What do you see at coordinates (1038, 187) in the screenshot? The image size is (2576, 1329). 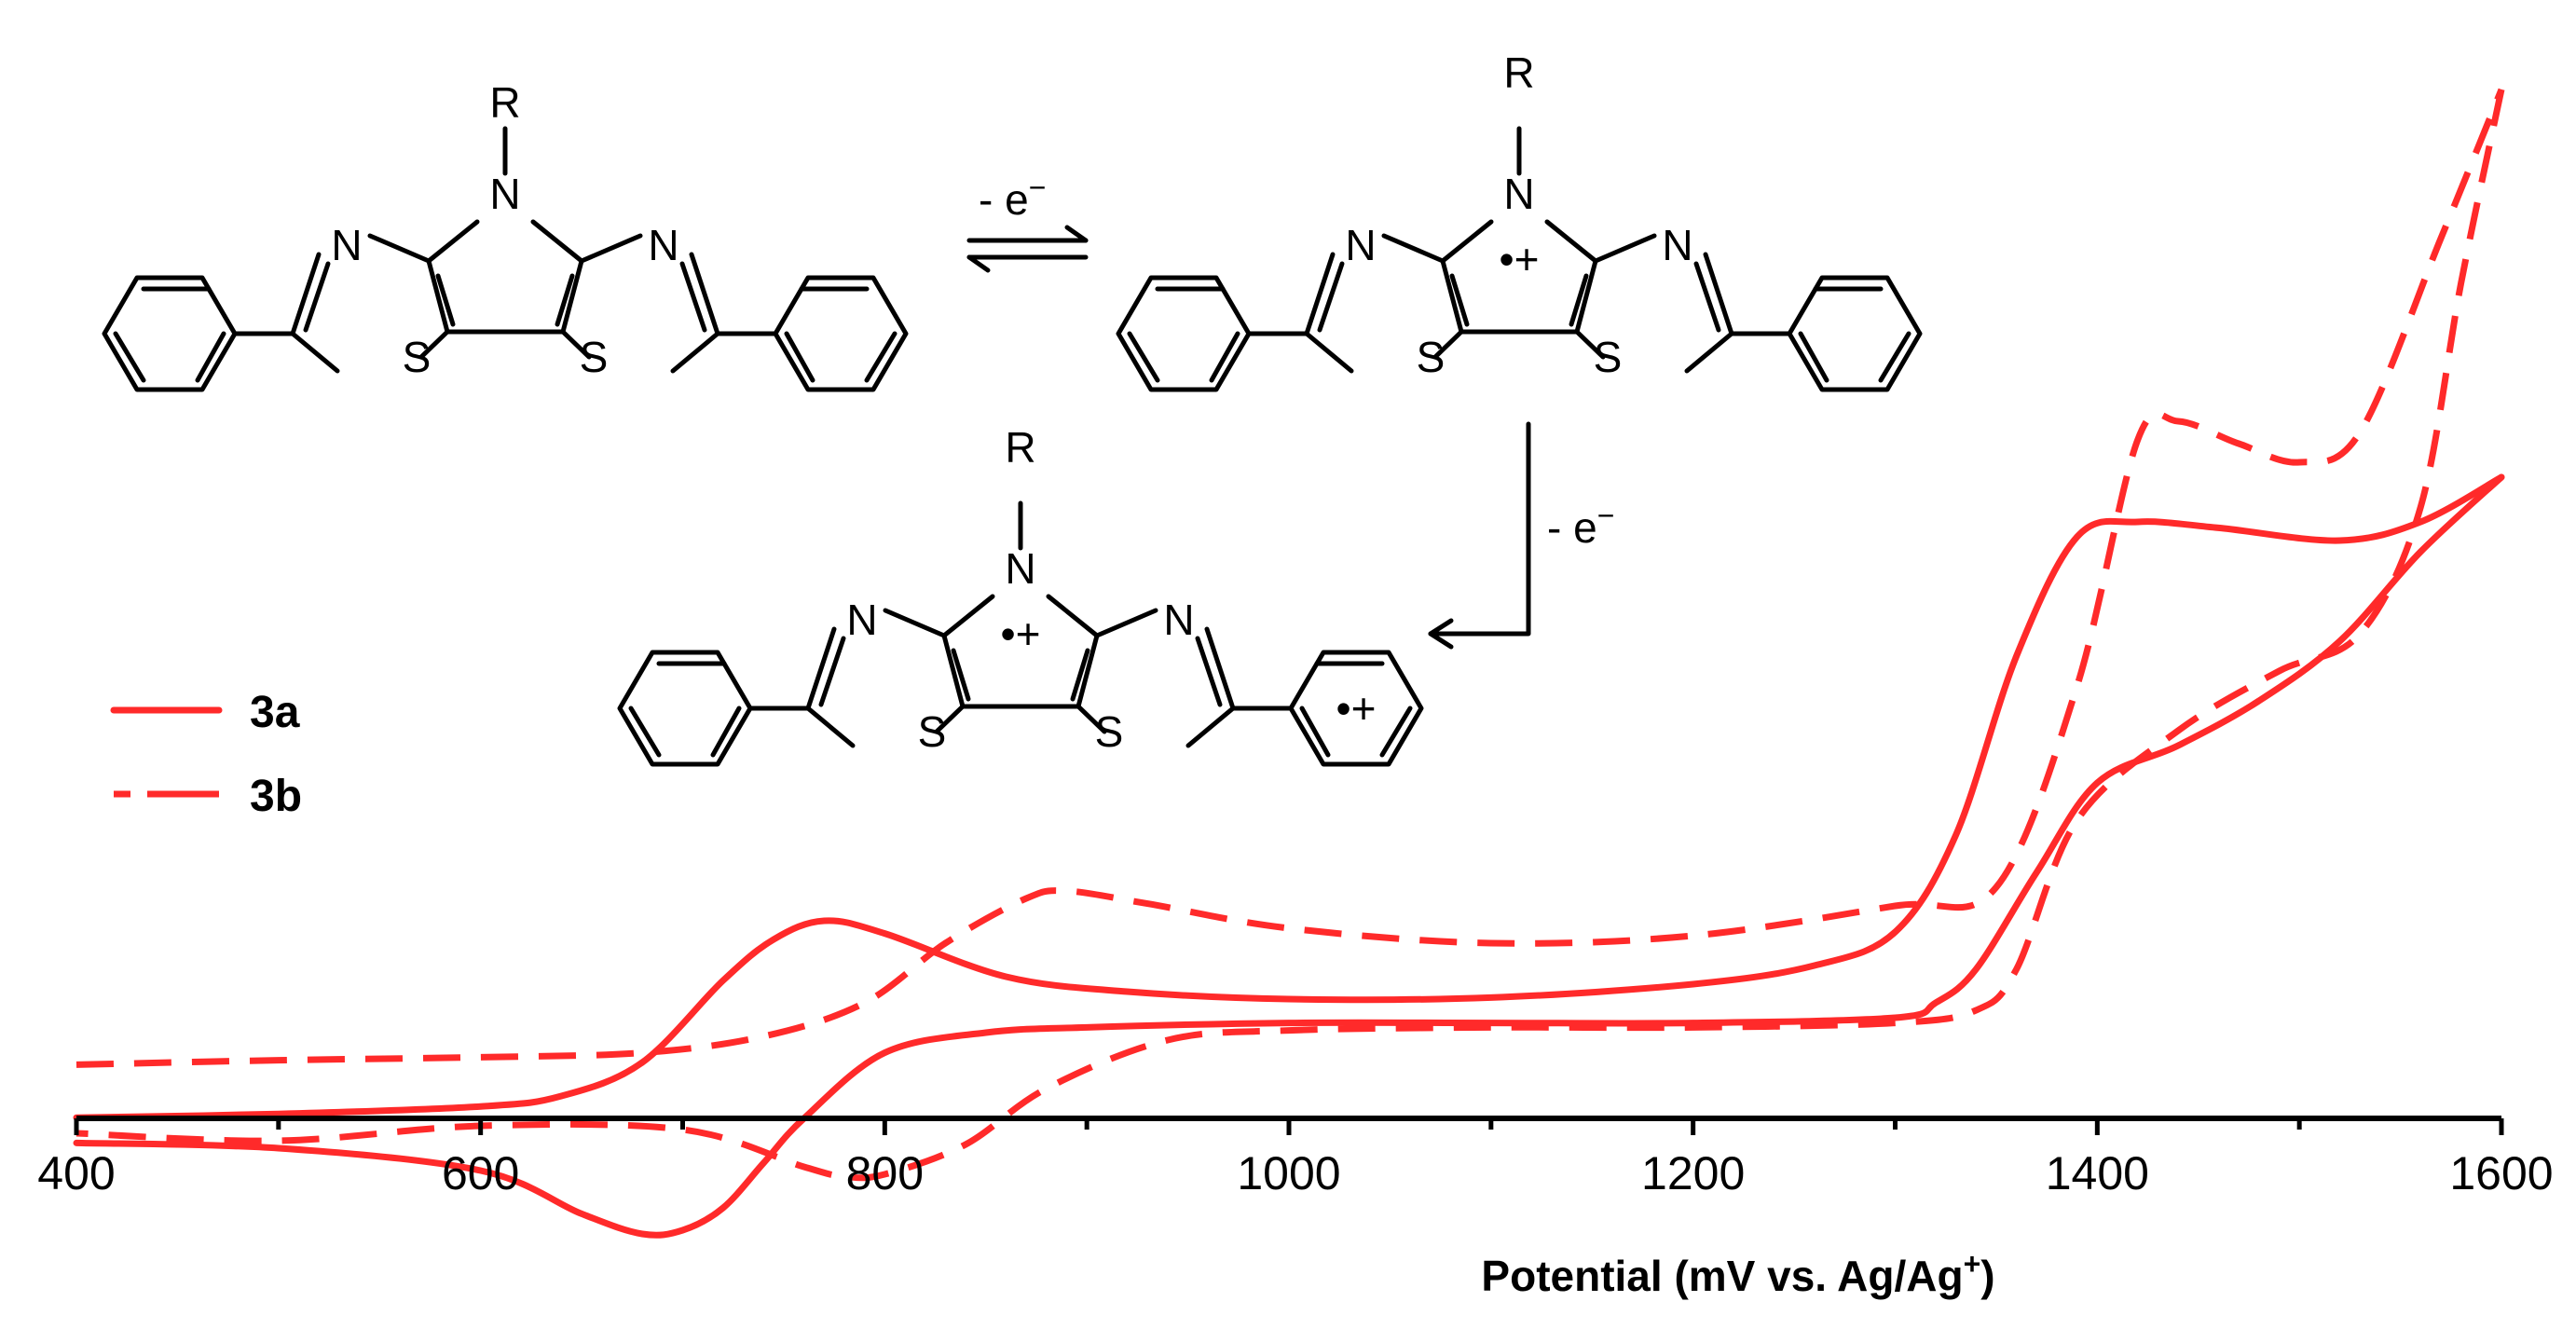 I see `step1-superscript: −` at bounding box center [1038, 187].